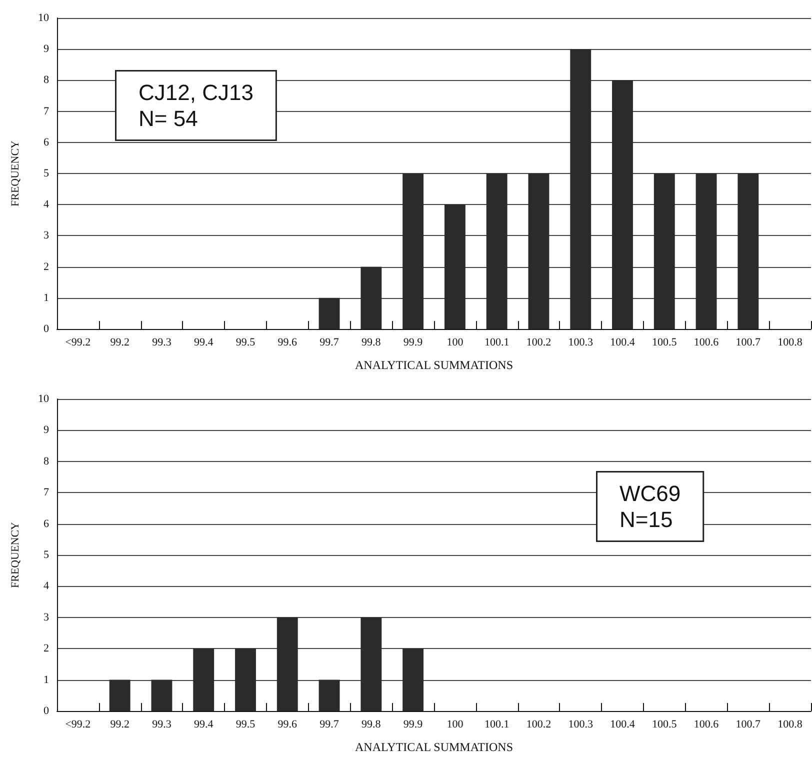 This screenshot has width=812, height=763. I want to click on annotation: CJ12, CJ13 N= 54, so click(196, 105).